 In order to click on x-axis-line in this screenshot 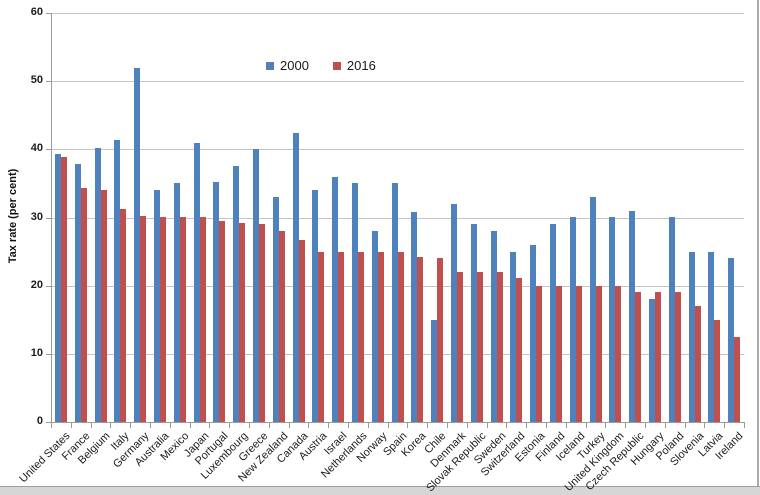, I will do `click(398, 422)`.